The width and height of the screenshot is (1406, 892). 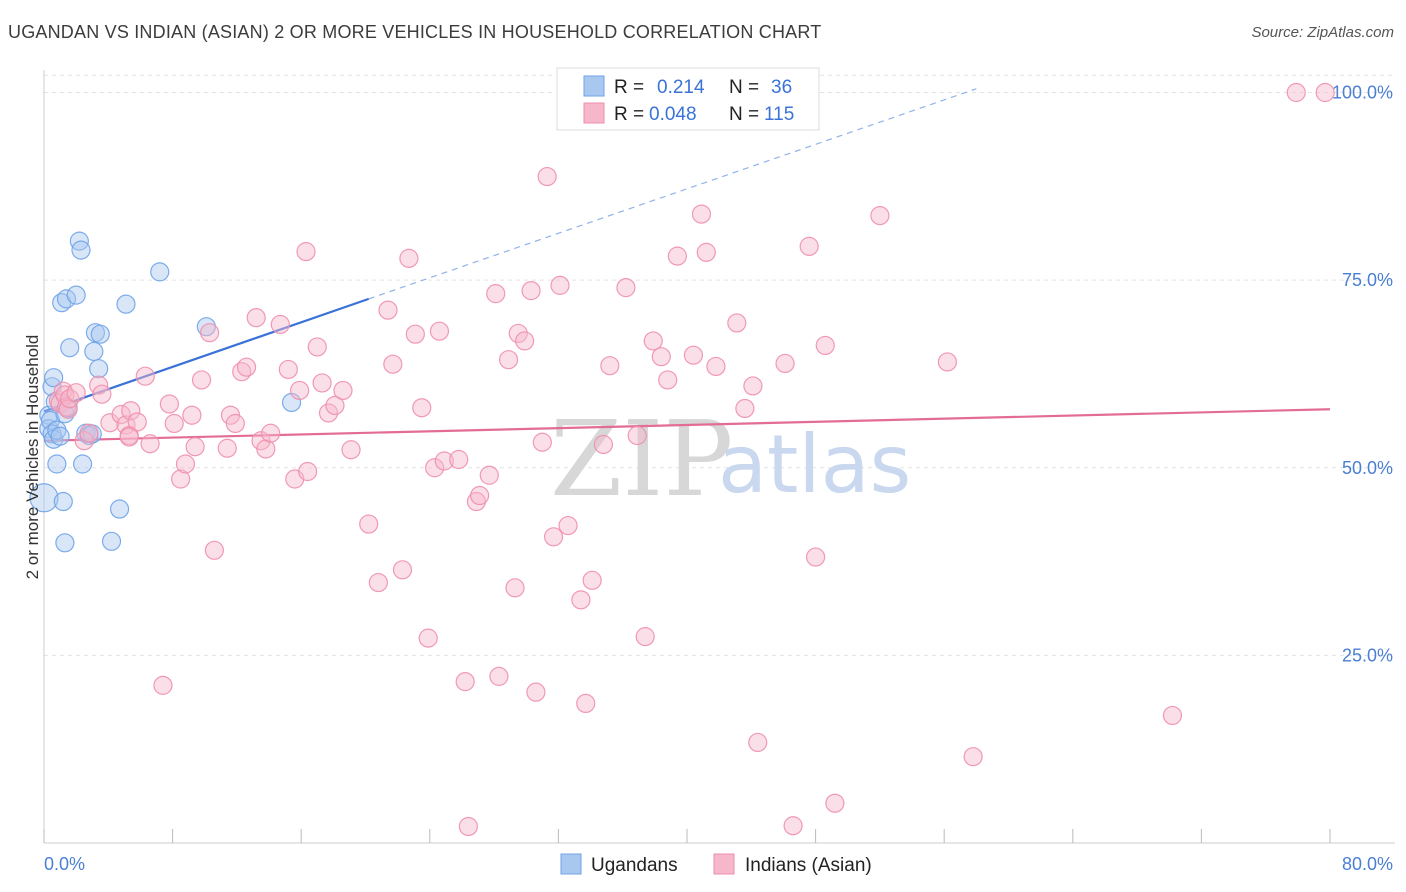 I want to click on bottom-legend: Ugandans Indians (Asian), so click(x=716, y=864).